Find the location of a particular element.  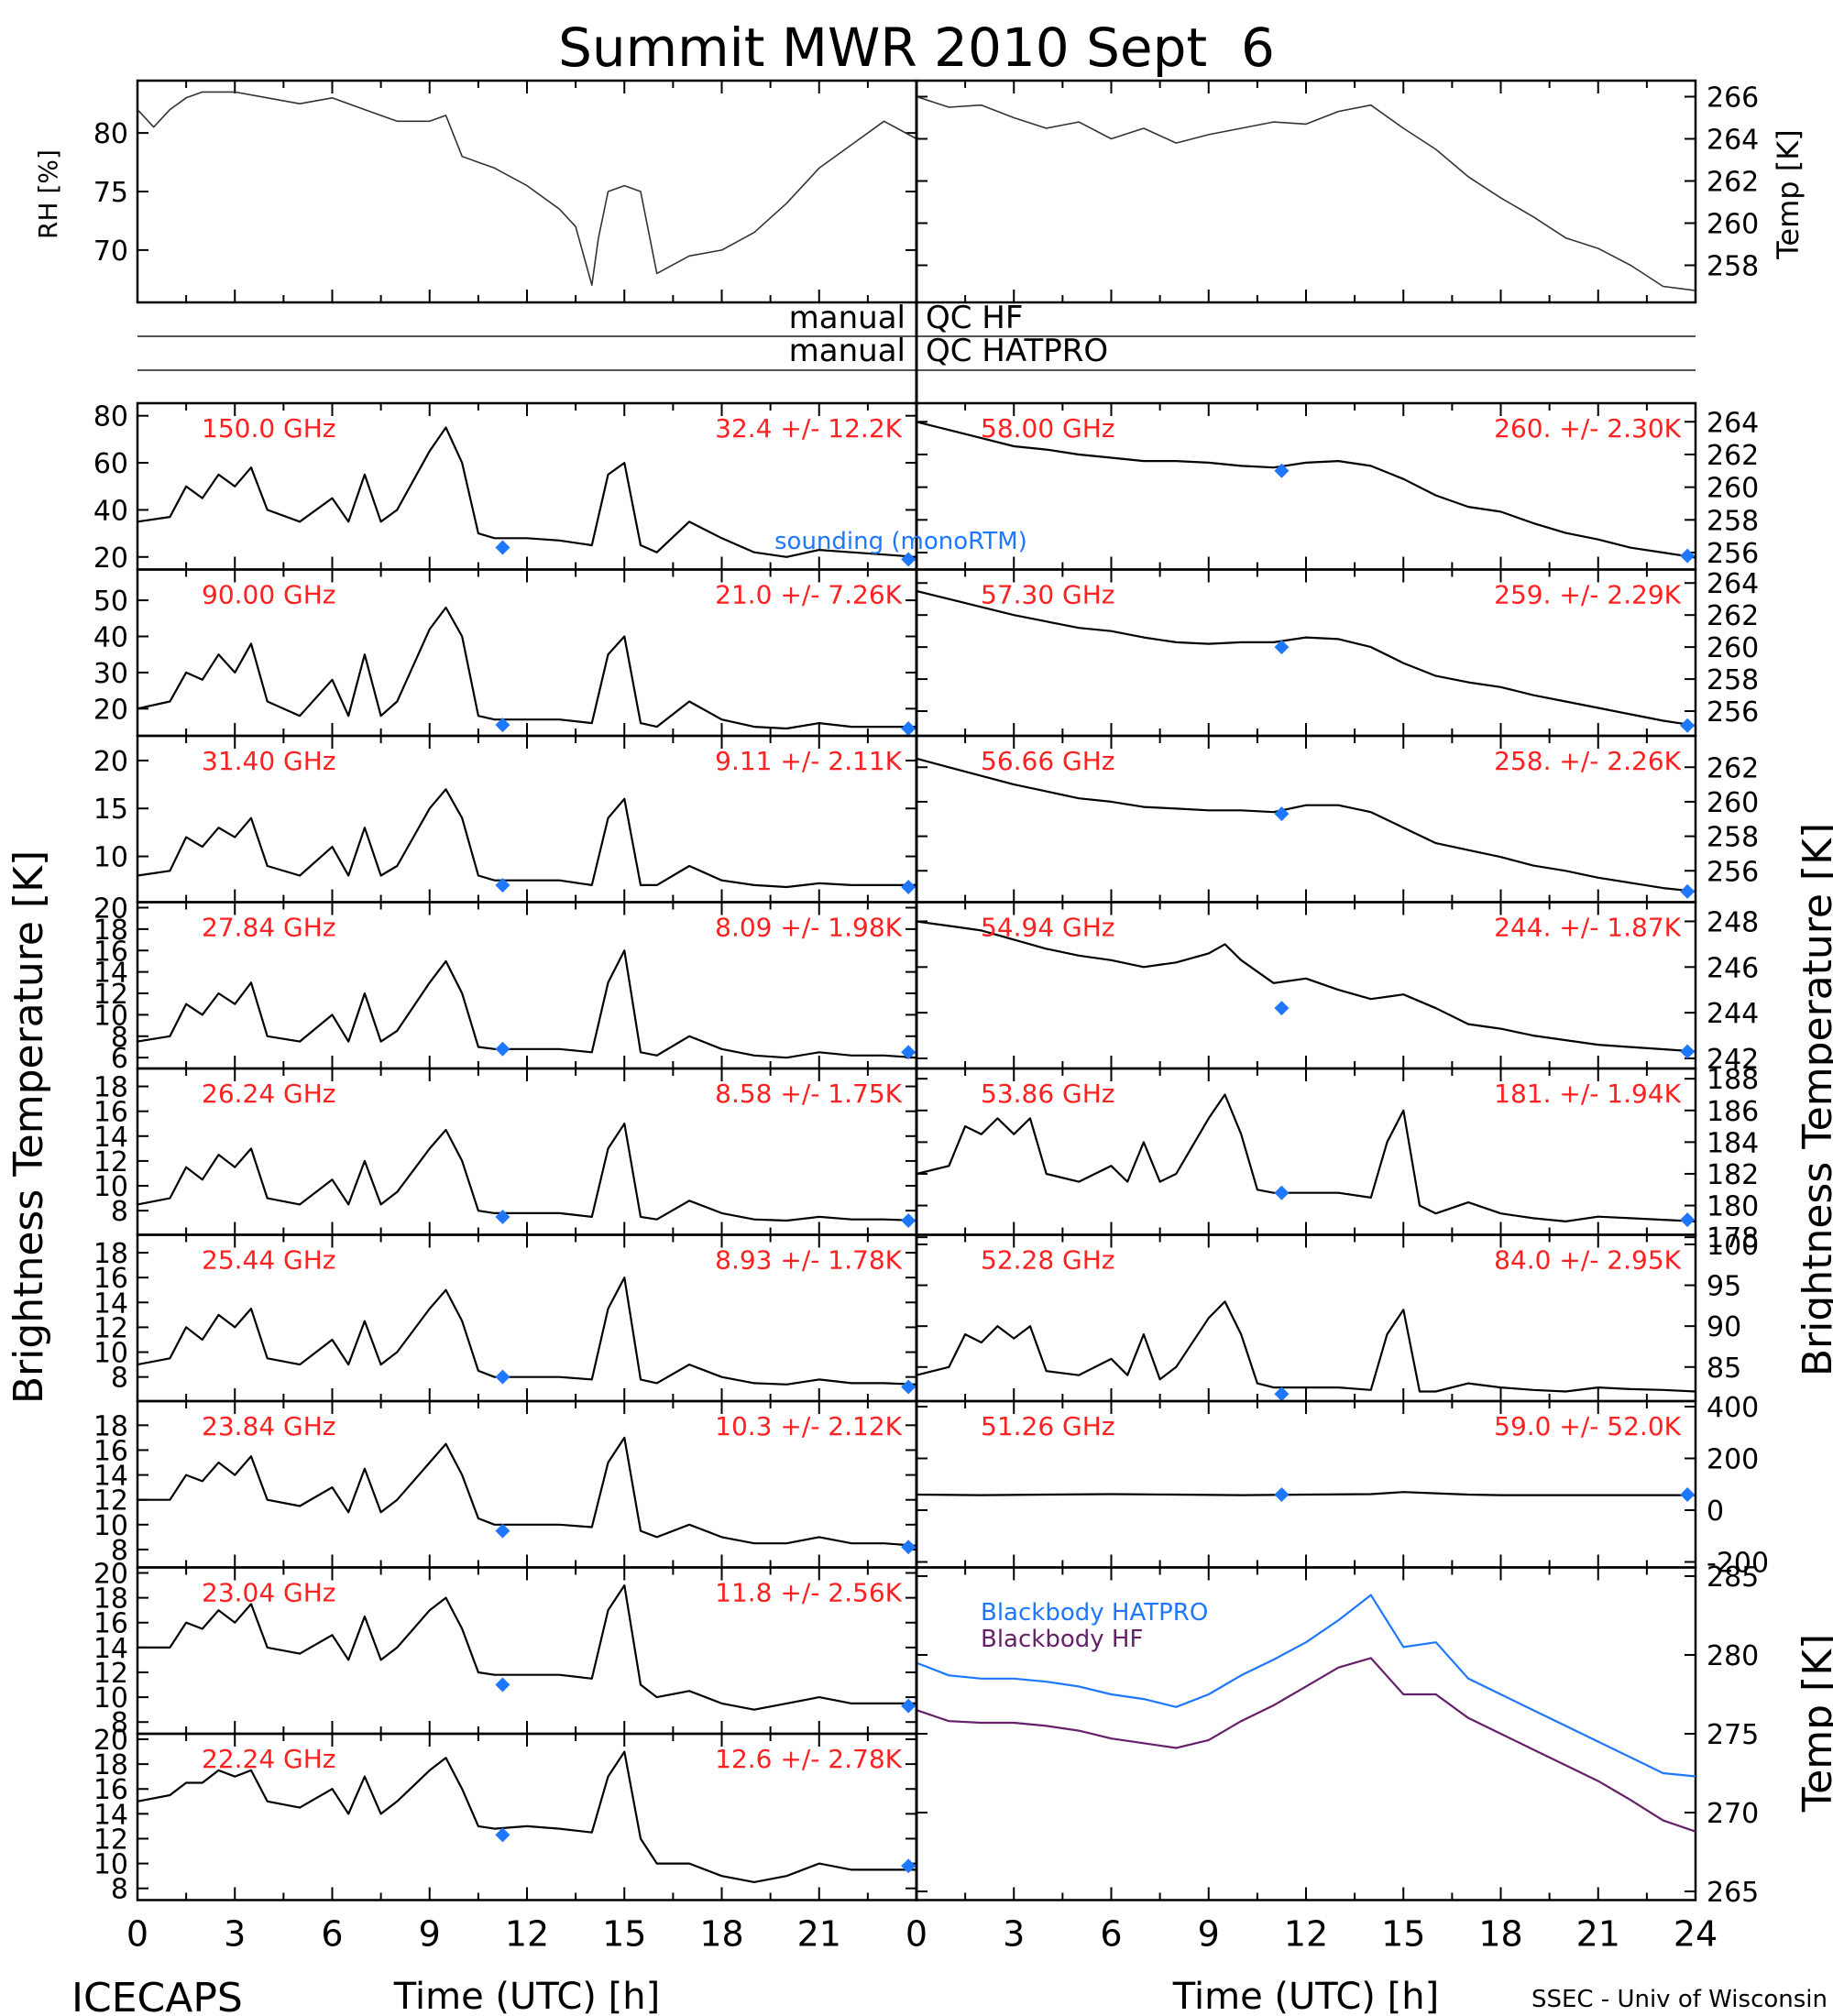

panel-rh: 70 75 80 is located at coordinates (505, 191).